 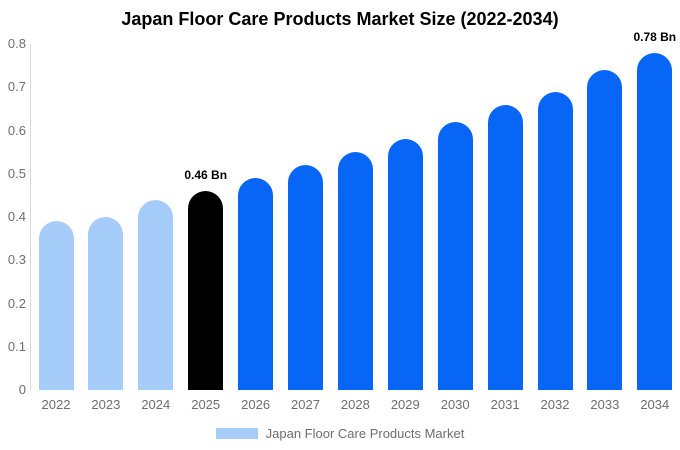 What do you see at coordinates (16, 43) in the screenshot?
I see `y-tick-label: 0.8` at bounding box center [16, 43].